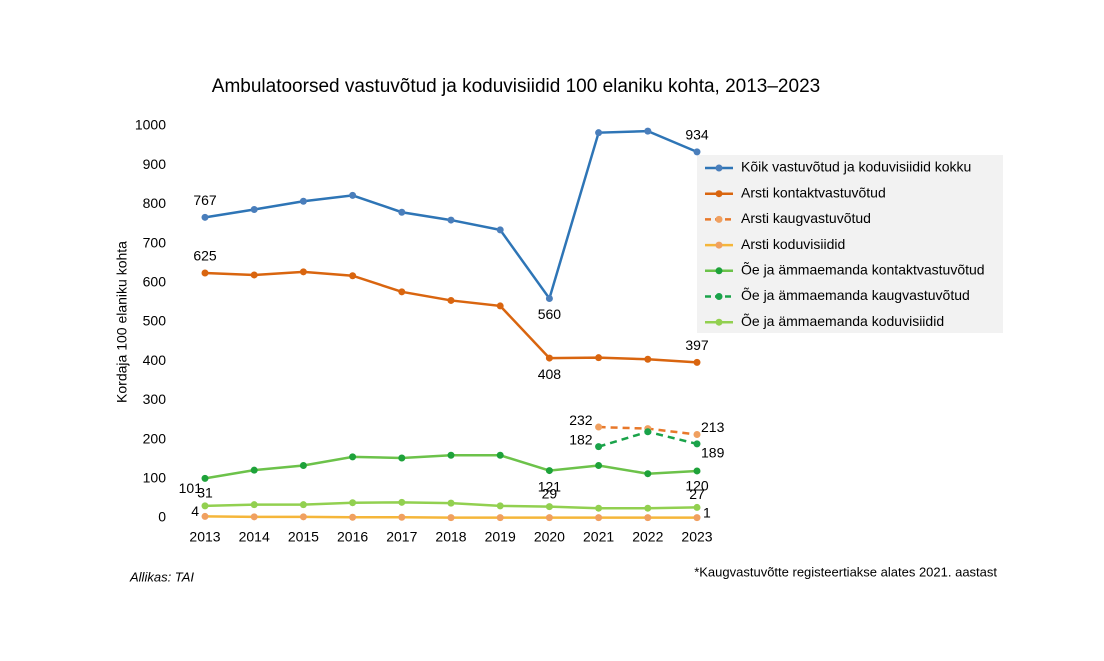 This screenshot has width=1104, height=661. Describe the element at coordinates (697, 345) in the screenshot. I see `data-label: 397` at that location.